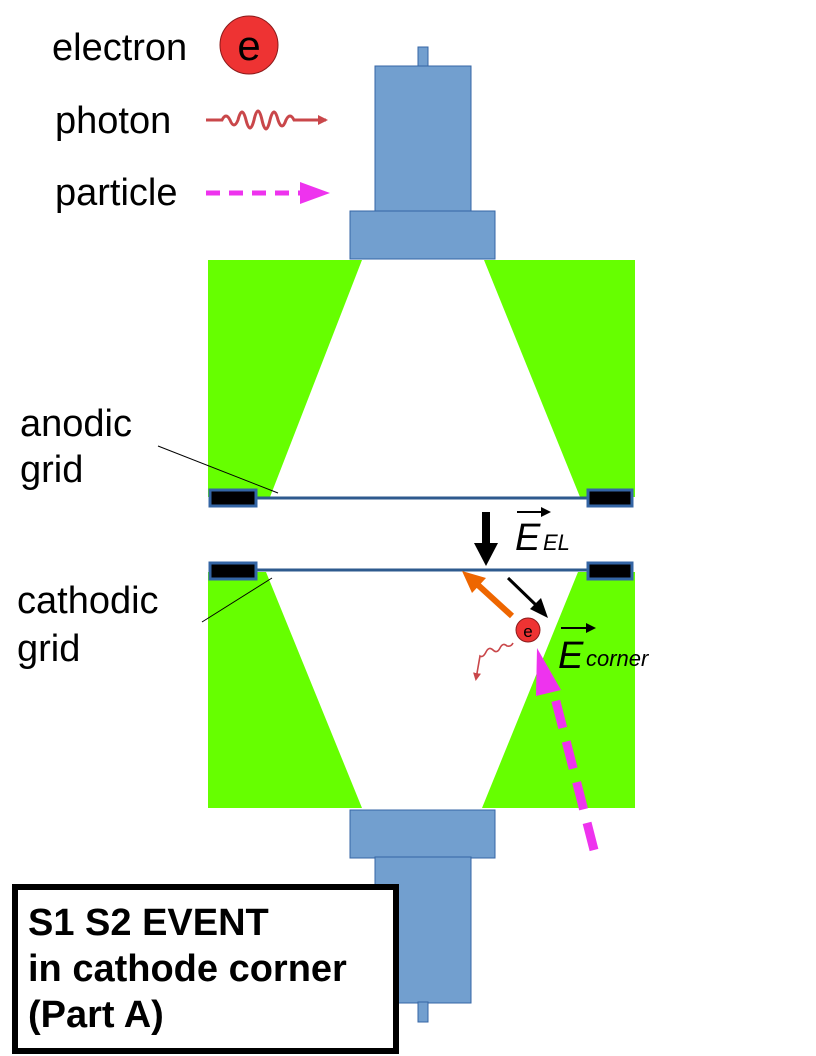 The height and width of the screenshot is (1056, 816). I want to click on anodic-grid, so click(421, 498).